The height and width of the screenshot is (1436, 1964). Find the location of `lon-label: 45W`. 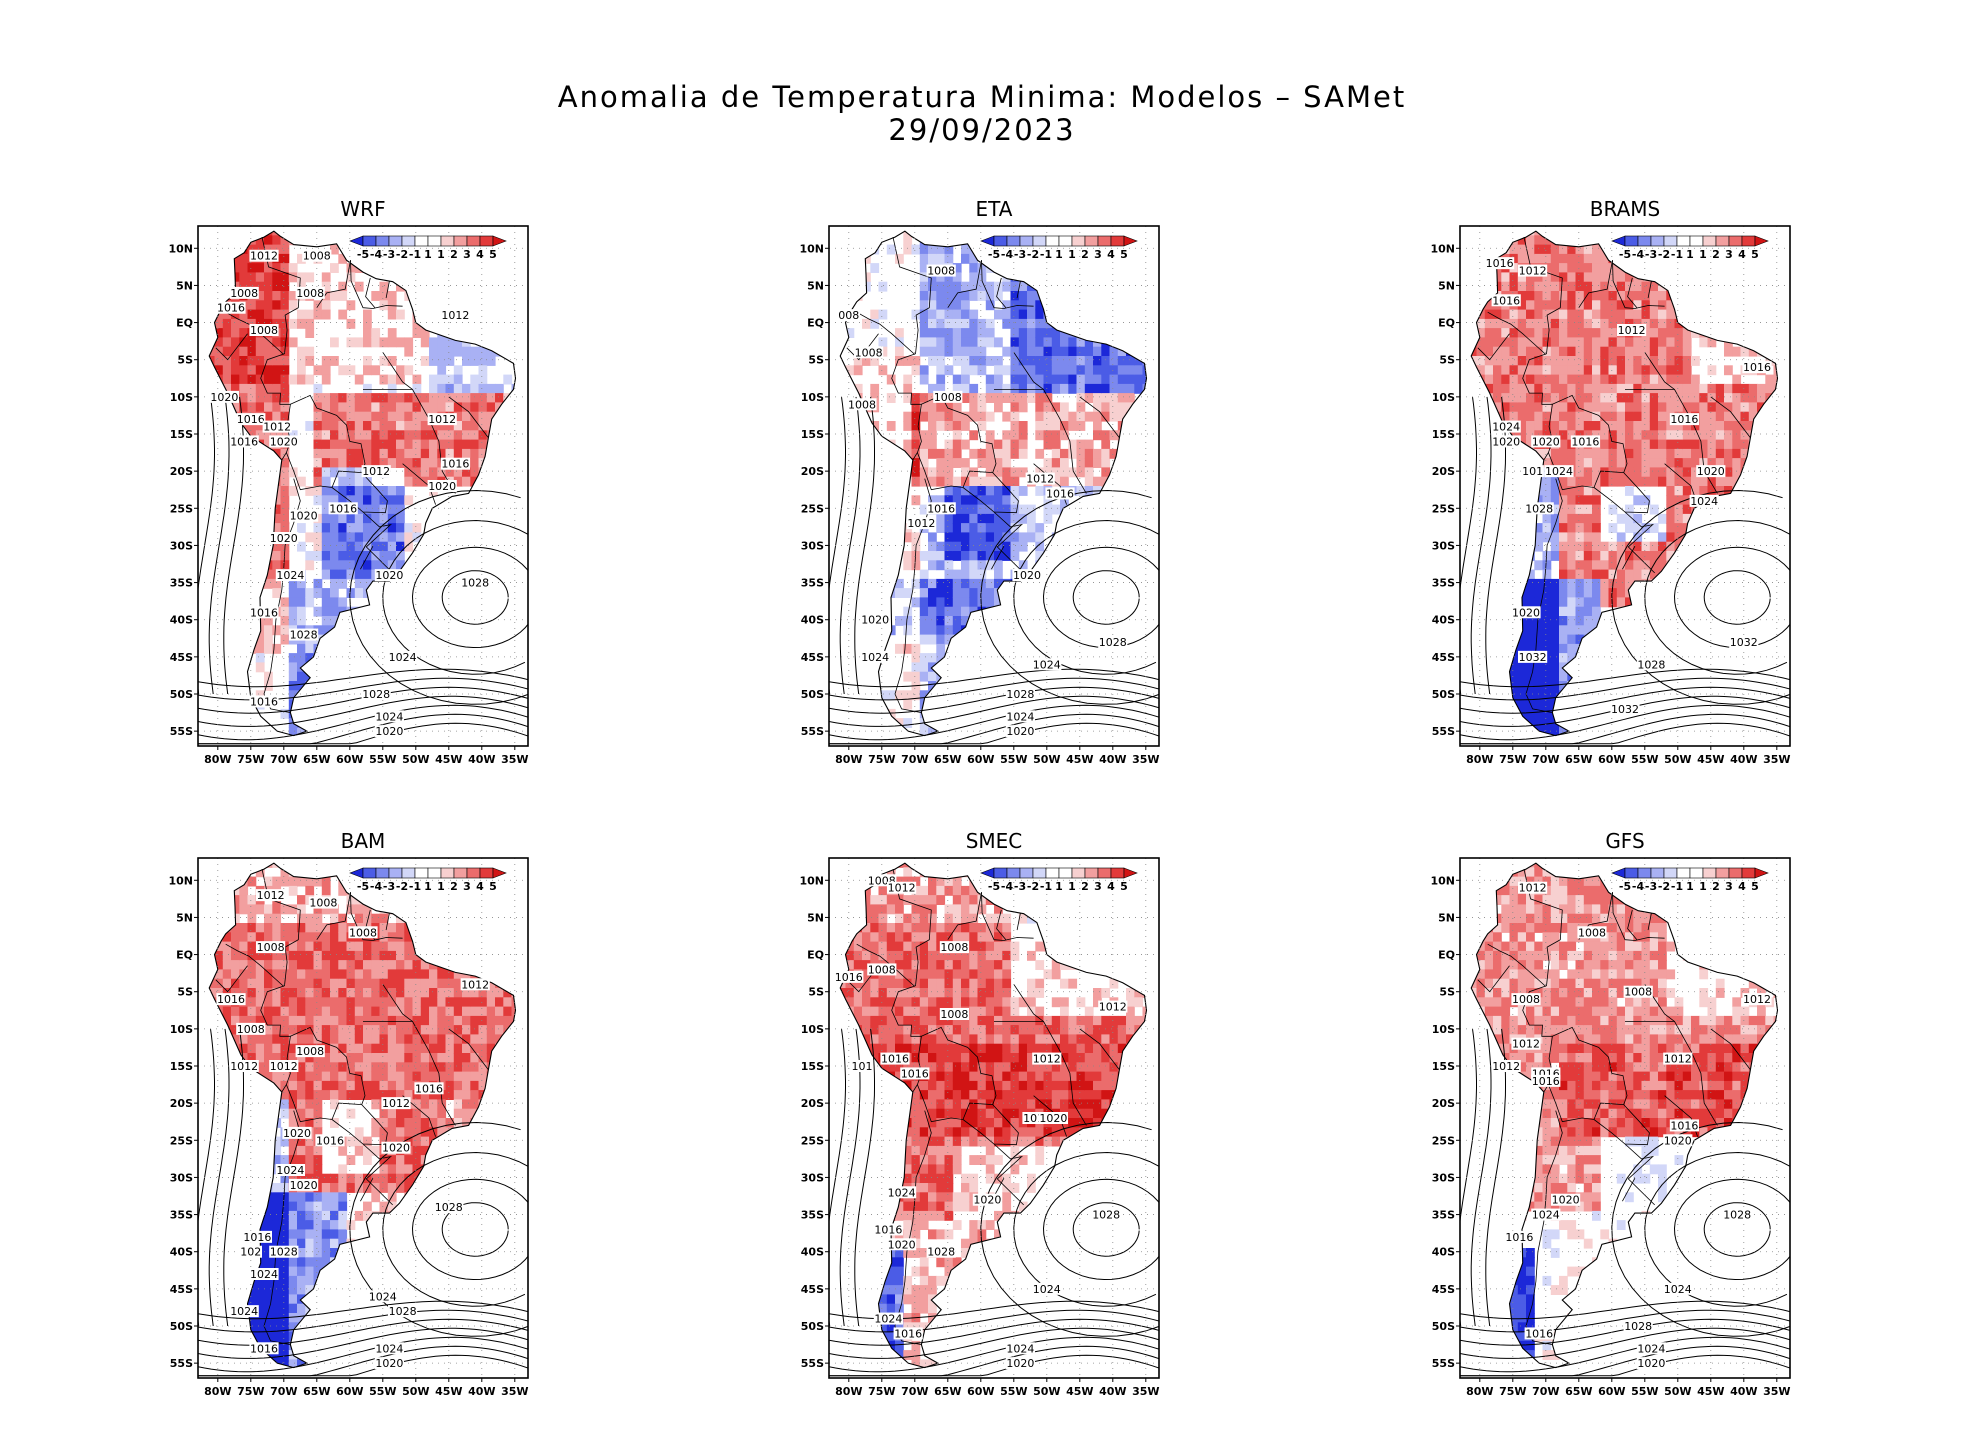

lon-label: 45W is located at coordinates (1079, 759).